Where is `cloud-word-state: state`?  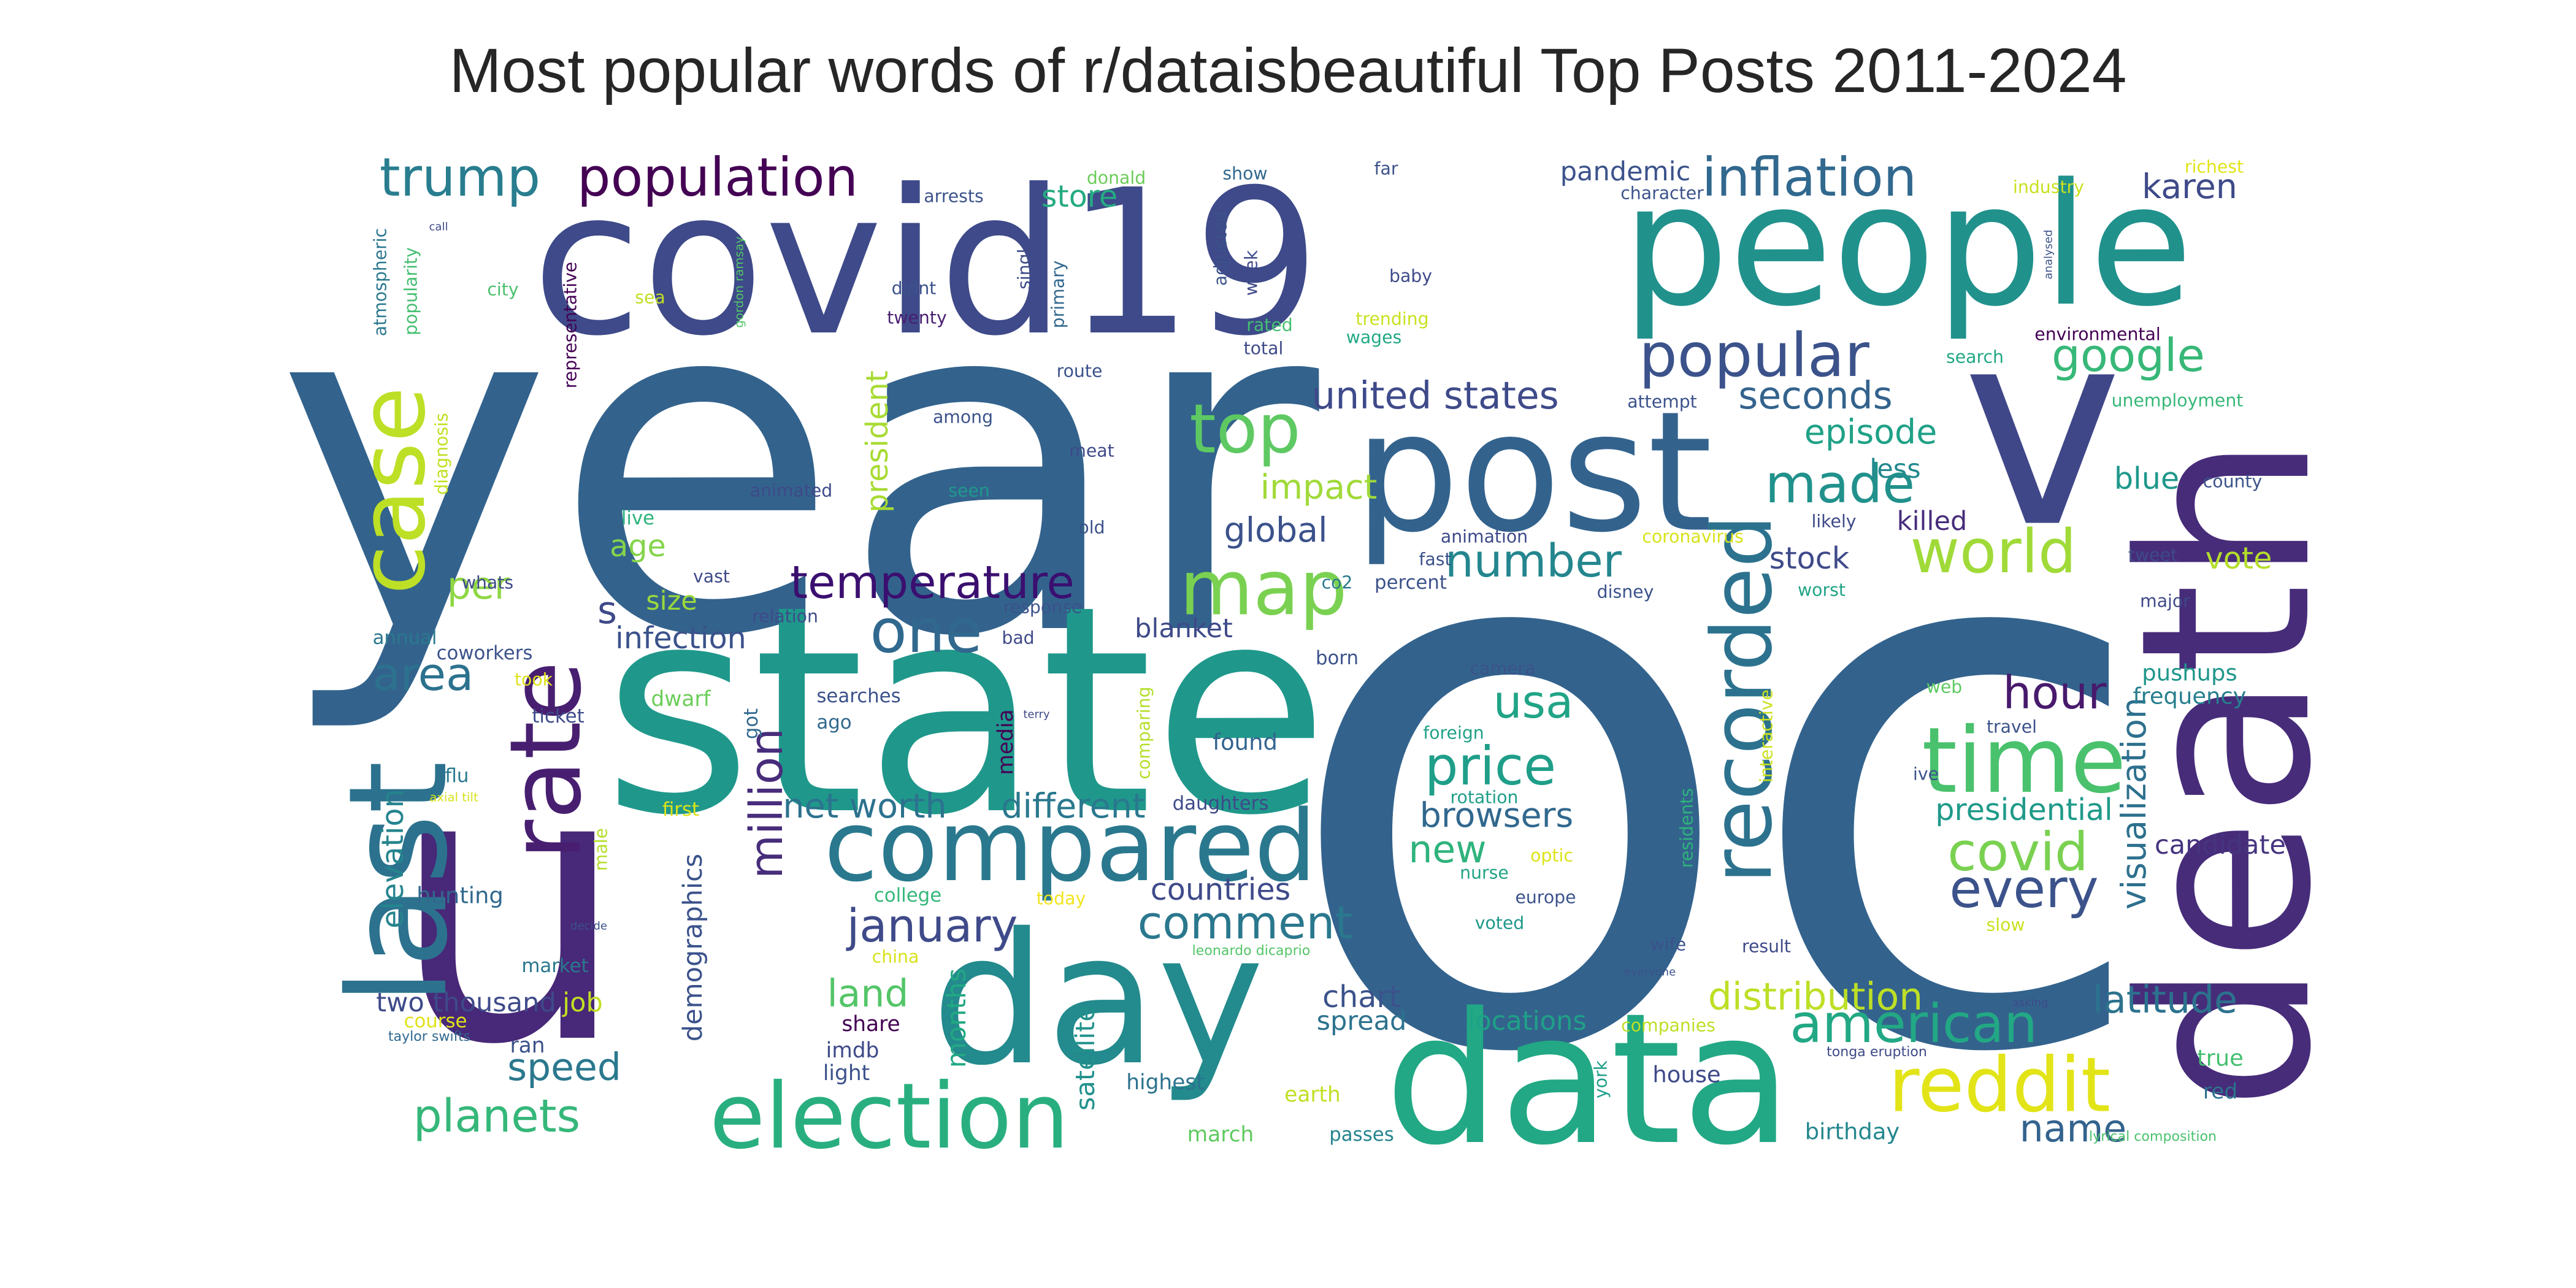 cloud-word-state: state is located at coordinates (966, 711).